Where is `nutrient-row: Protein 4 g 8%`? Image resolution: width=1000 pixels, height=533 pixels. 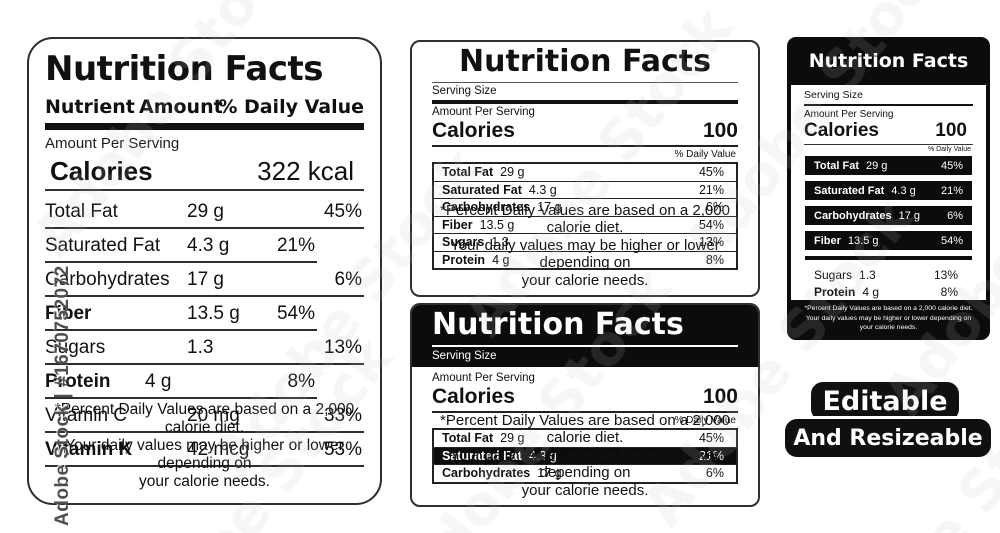 nutrient-row: Protein 4 g 8% is located at coordinates (181, 382).